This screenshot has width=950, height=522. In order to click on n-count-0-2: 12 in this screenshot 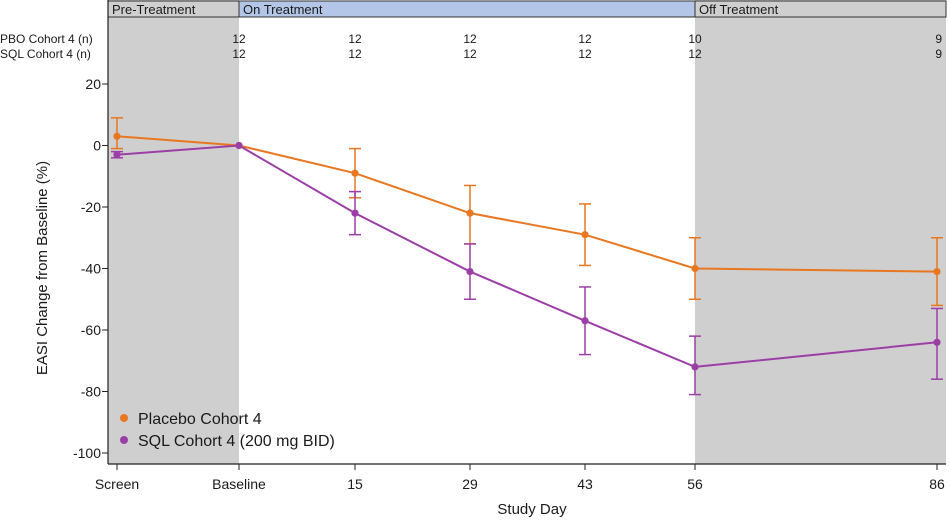, I will do `click(355, 39)`.